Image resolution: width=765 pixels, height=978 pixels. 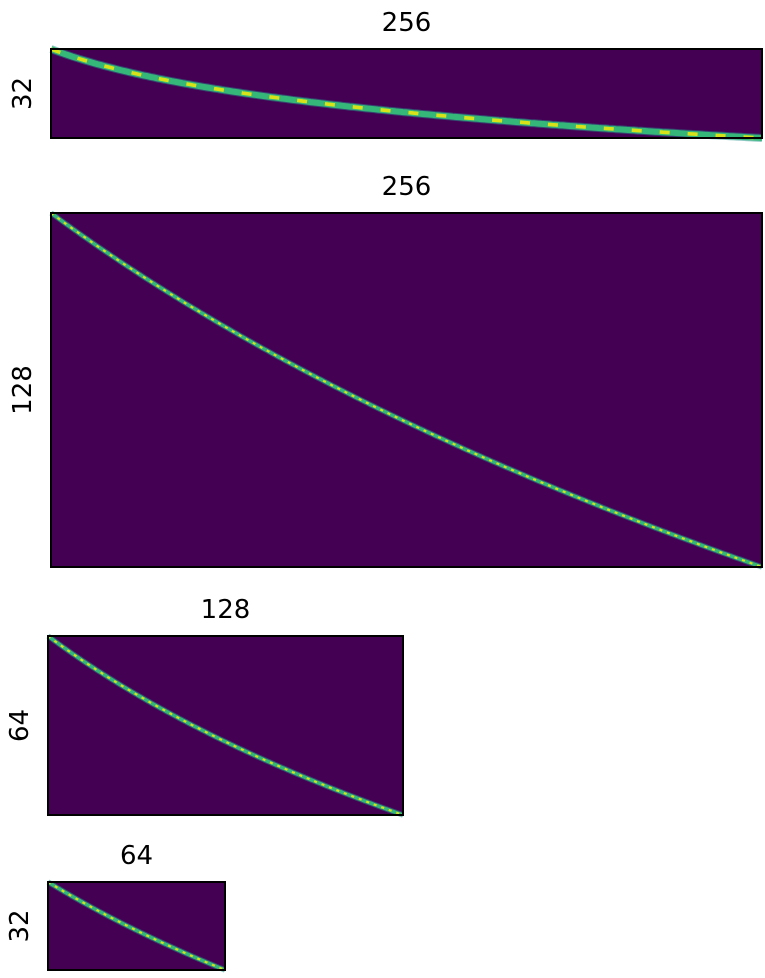 What do you see at coordinates (136, 856) in the screenshot?
I see `chart-title: 64` at bounding box center [136, 856].